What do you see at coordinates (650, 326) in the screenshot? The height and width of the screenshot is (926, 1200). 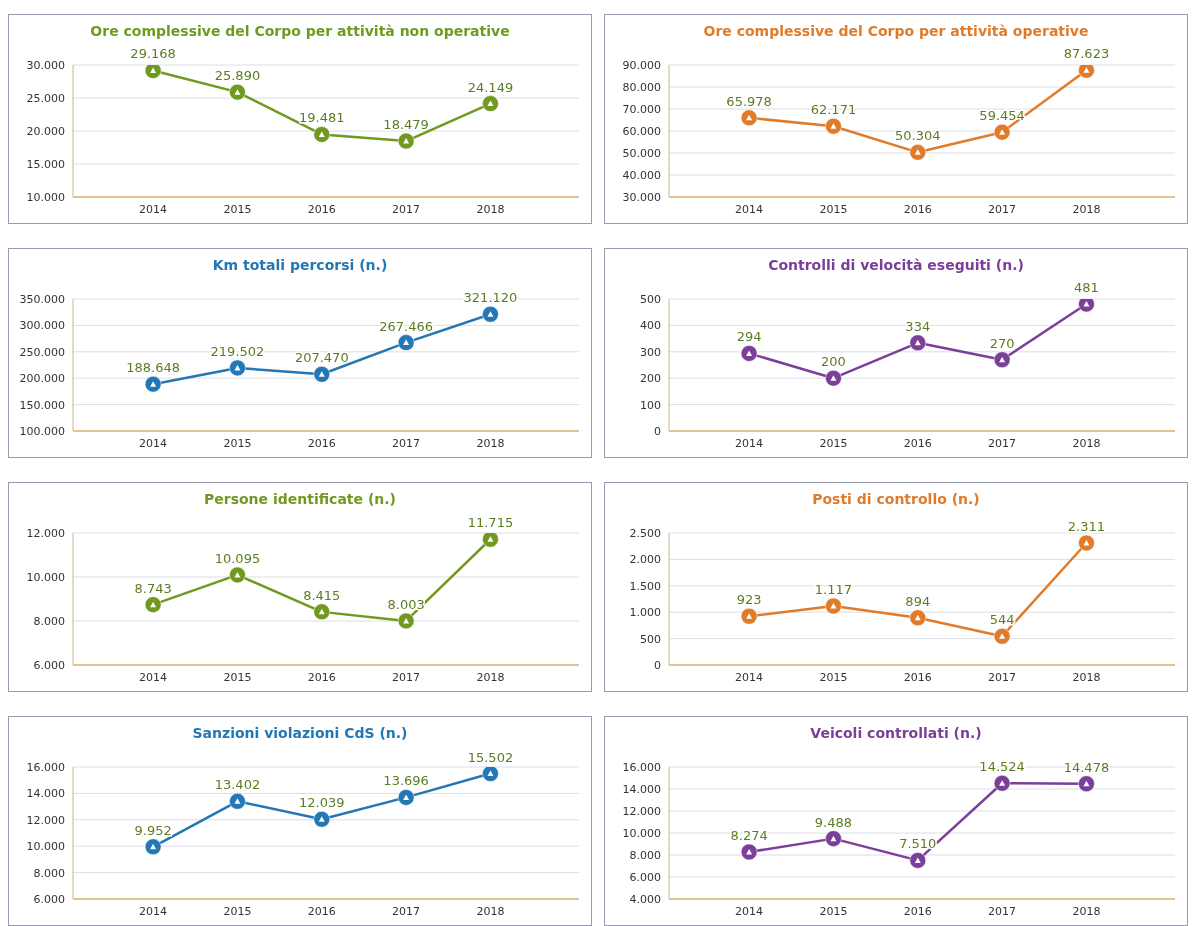 I see `y-tick-label: 400` at bounding box center [650, 326].